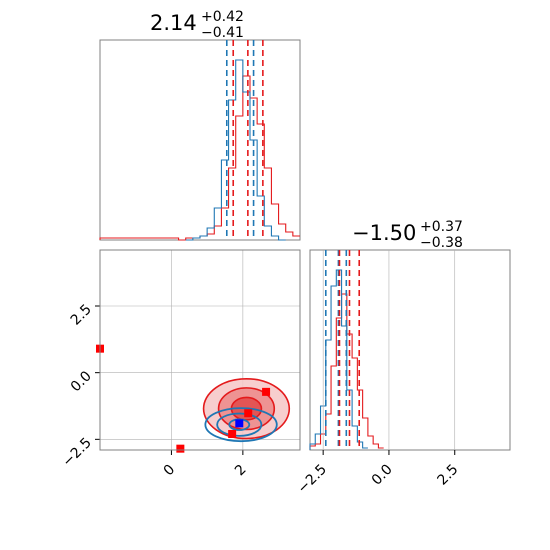 The width and height of the screenshot is (550, 550). What do you see at coordinates (241, 471) in the screenshot?
I see `tick-label-x-joint-1: 2` at bounding box center [241, 471].